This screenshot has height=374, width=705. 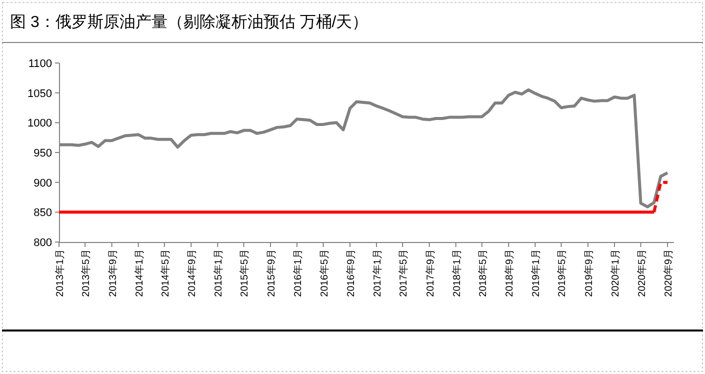 I want to click on x-tick-label: 2020年9月, so click(x=668, y=273).